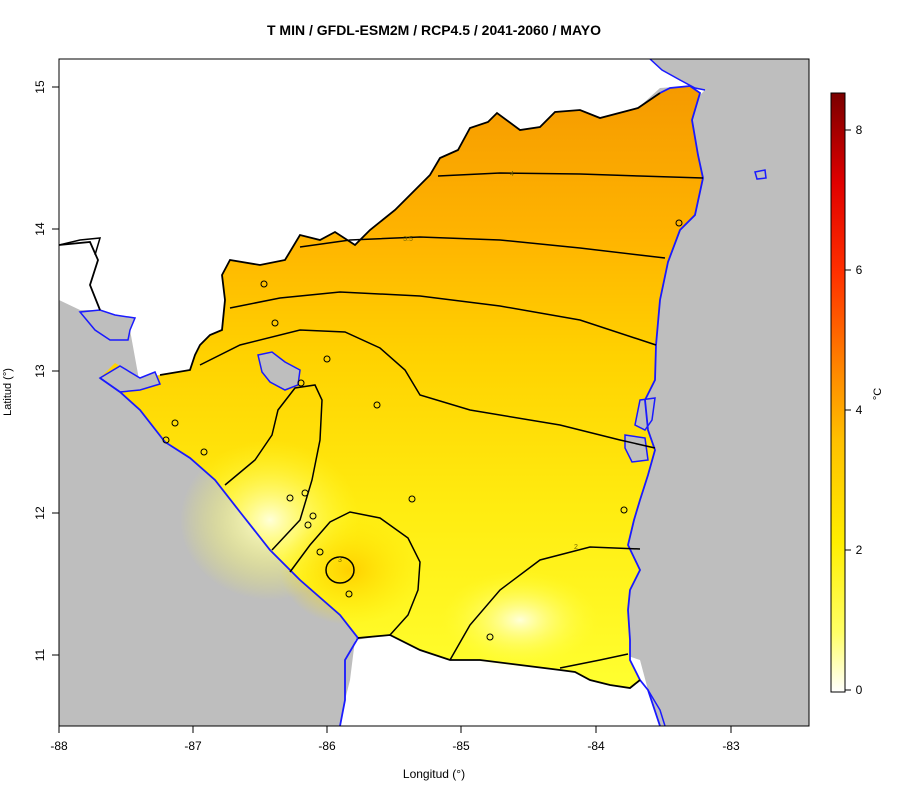  I want to click on contour-label-3-5: 3.5, so click(408, 239).